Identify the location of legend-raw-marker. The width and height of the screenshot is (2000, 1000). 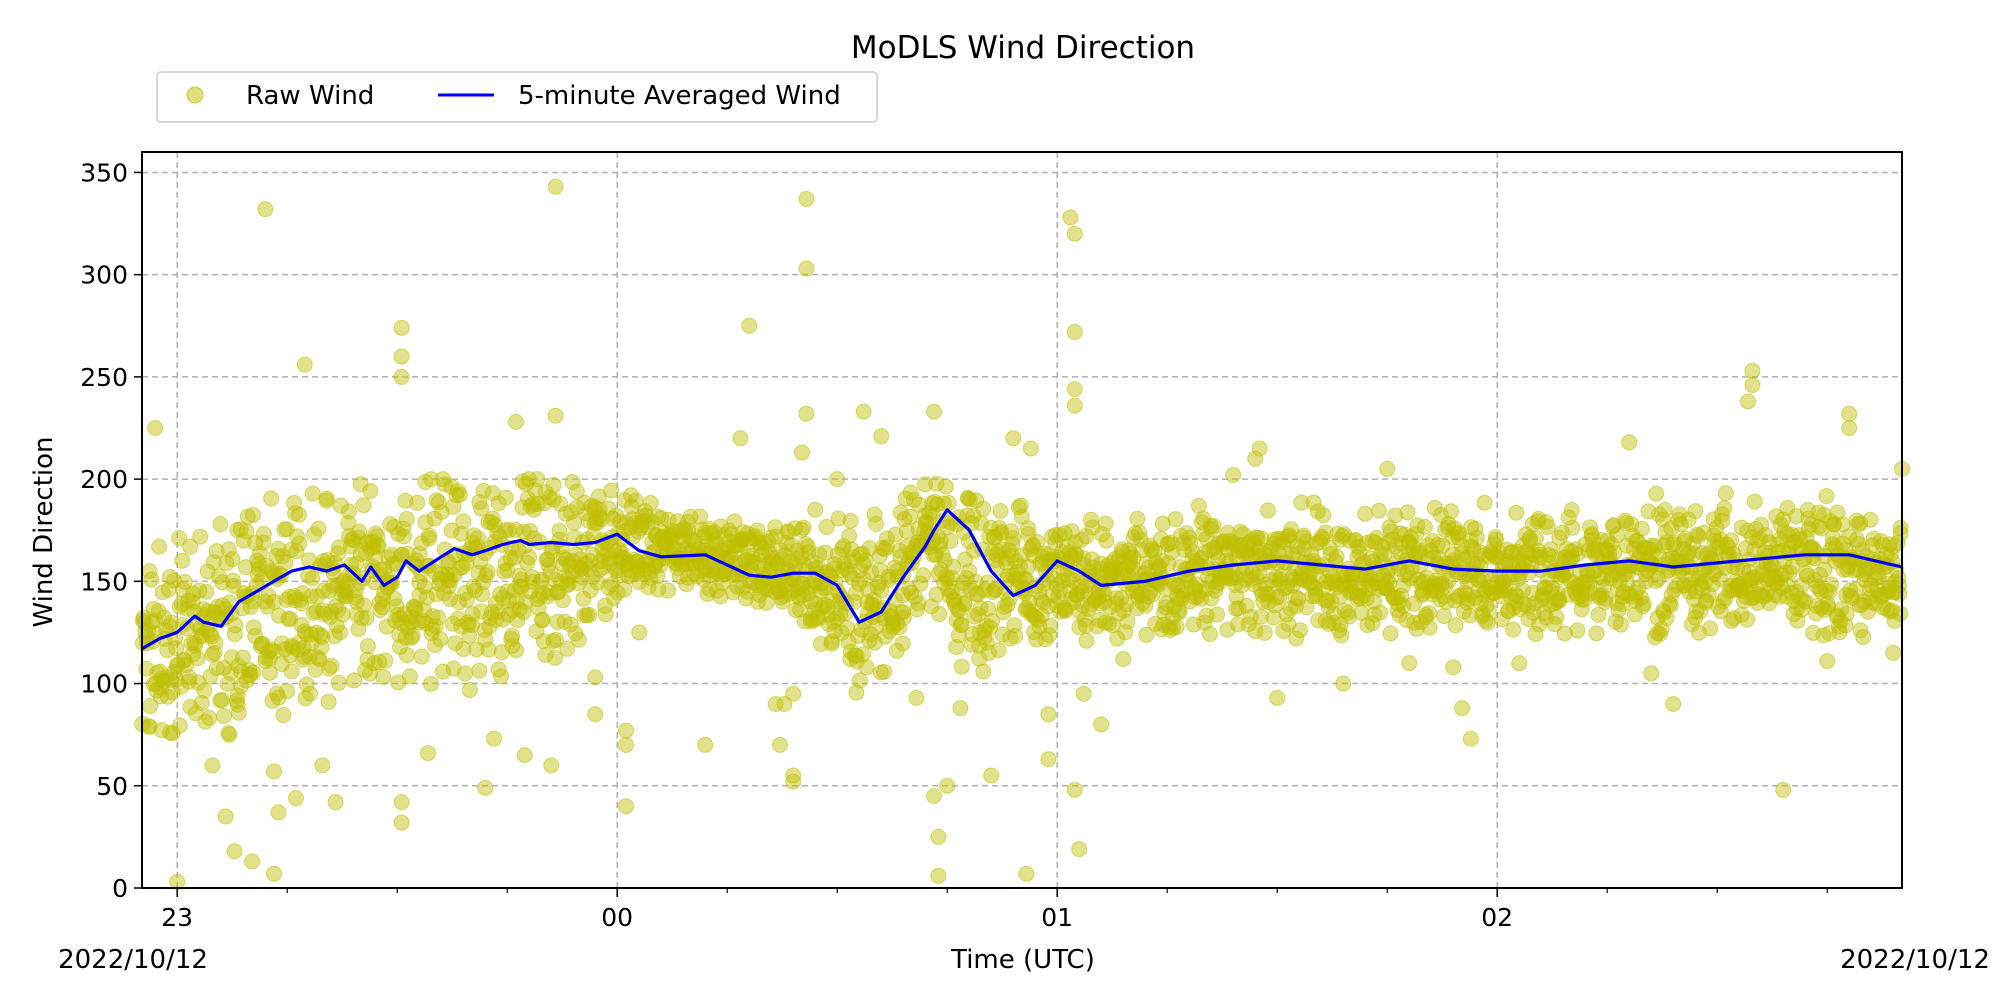
(195, 95).